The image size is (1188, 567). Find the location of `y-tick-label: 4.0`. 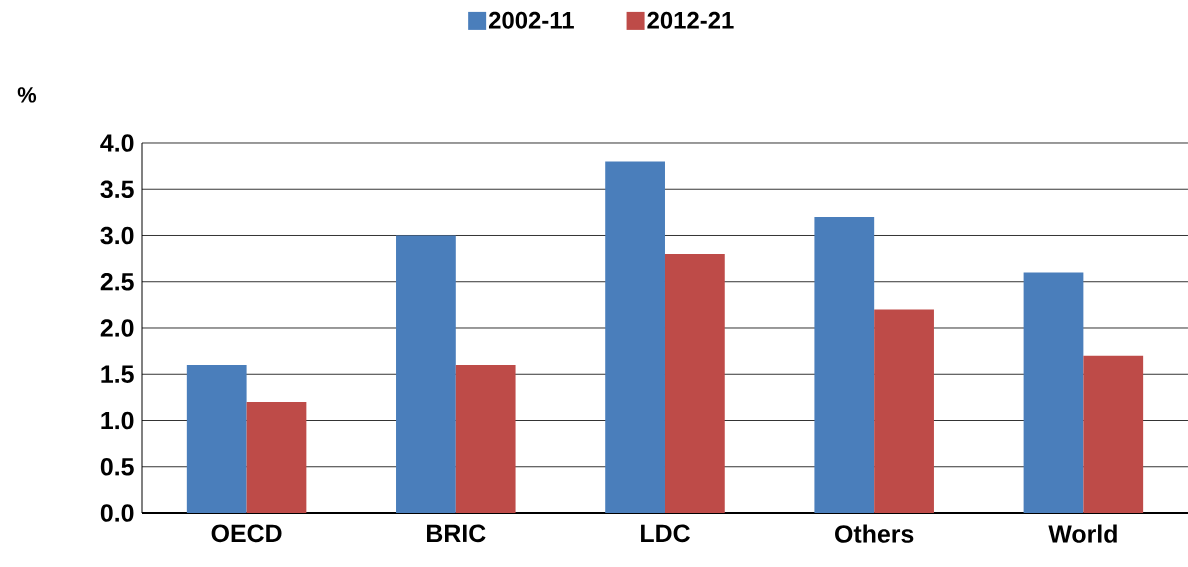

y-tick-label: 4.0 is located at coordinates (117, 143).